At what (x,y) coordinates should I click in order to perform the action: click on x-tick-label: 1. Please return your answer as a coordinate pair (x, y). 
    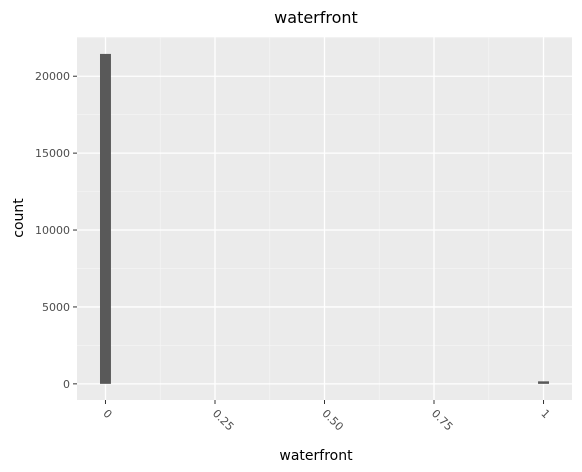
    Looking at the image, I should click on (545, 414).